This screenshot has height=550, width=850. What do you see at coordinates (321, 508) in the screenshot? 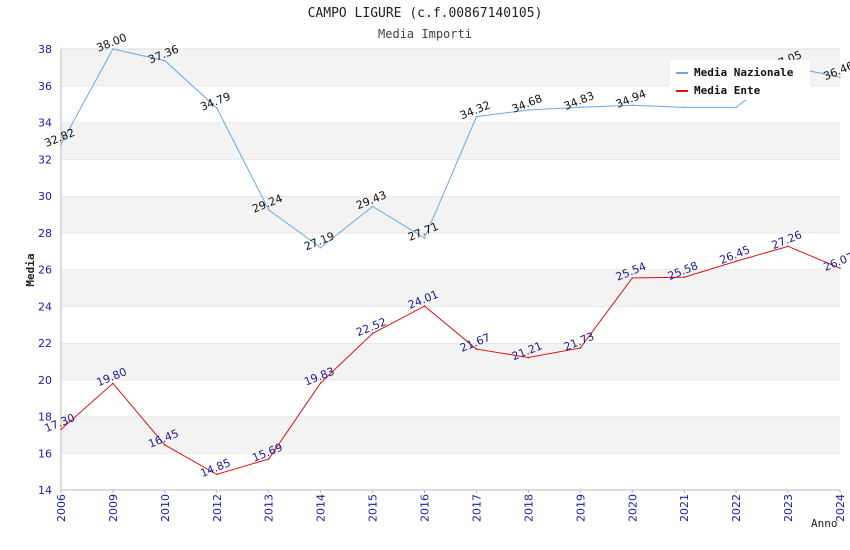
I see `x-tick-label: 2014` at bounding box center [321, 508].